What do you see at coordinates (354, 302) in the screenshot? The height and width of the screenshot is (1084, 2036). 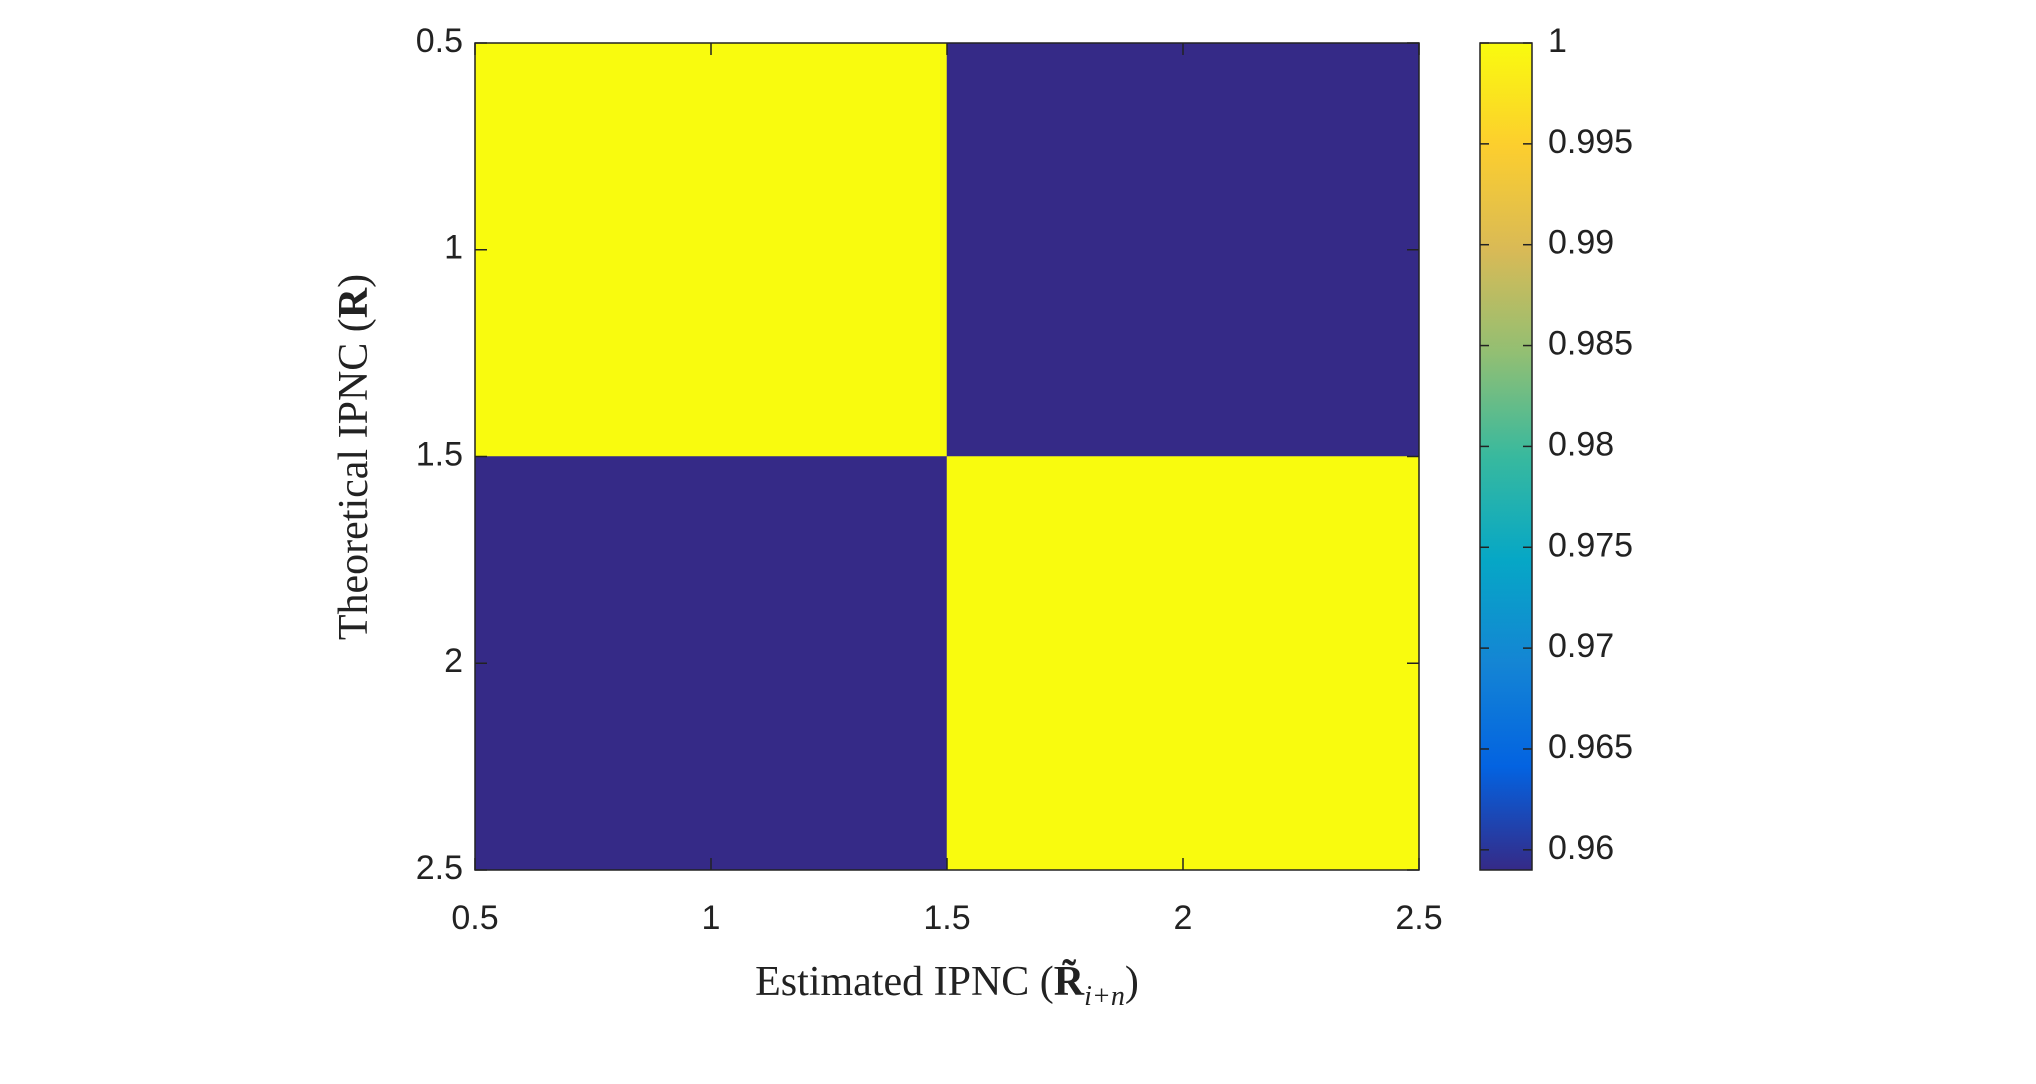 I see `y-label-symbol: R` at bounding box center [354, 302].